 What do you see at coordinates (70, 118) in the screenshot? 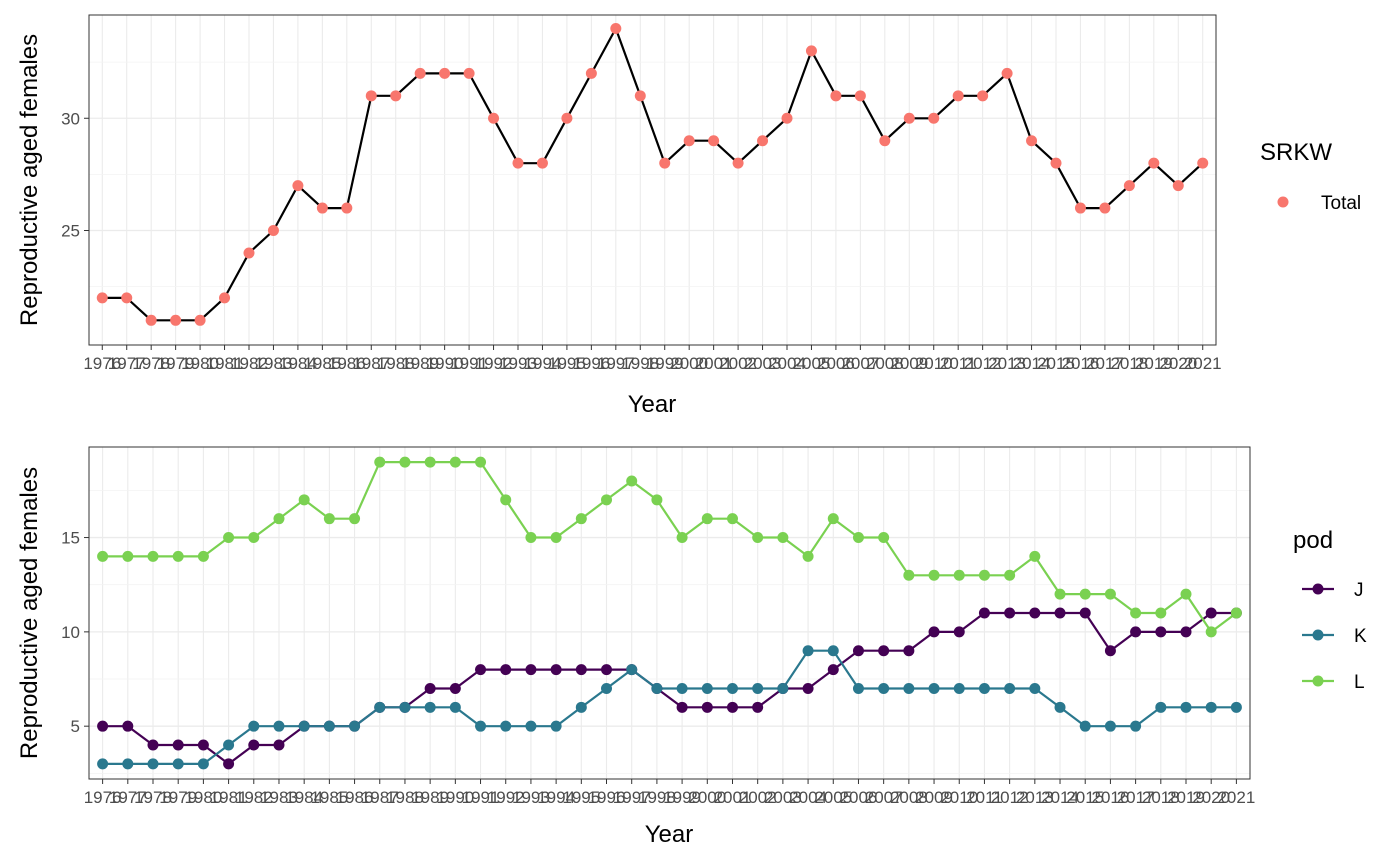
I see `y-tick-label: 30` at bounding box center [70, 118].